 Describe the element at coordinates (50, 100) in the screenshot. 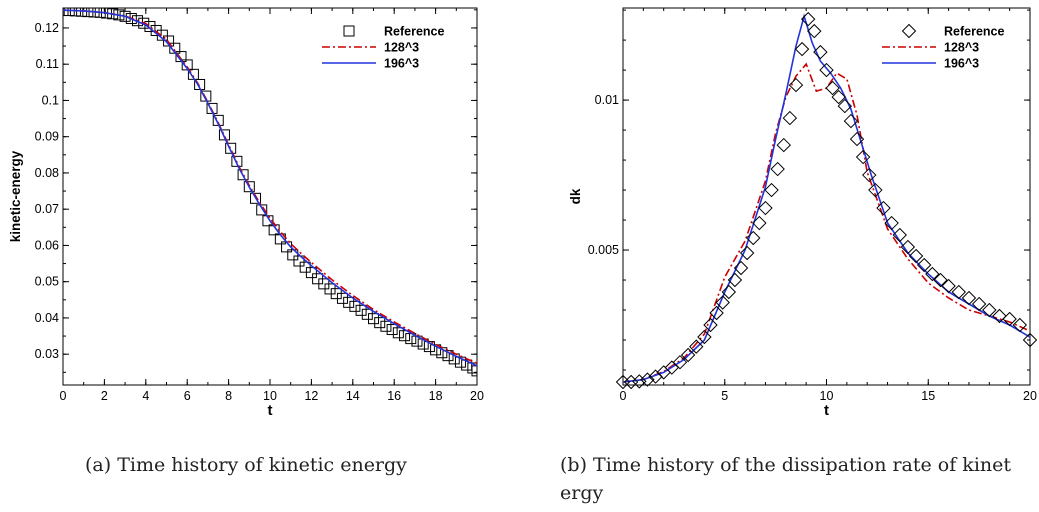

I see `y-tick-label: 0.1` at that location.